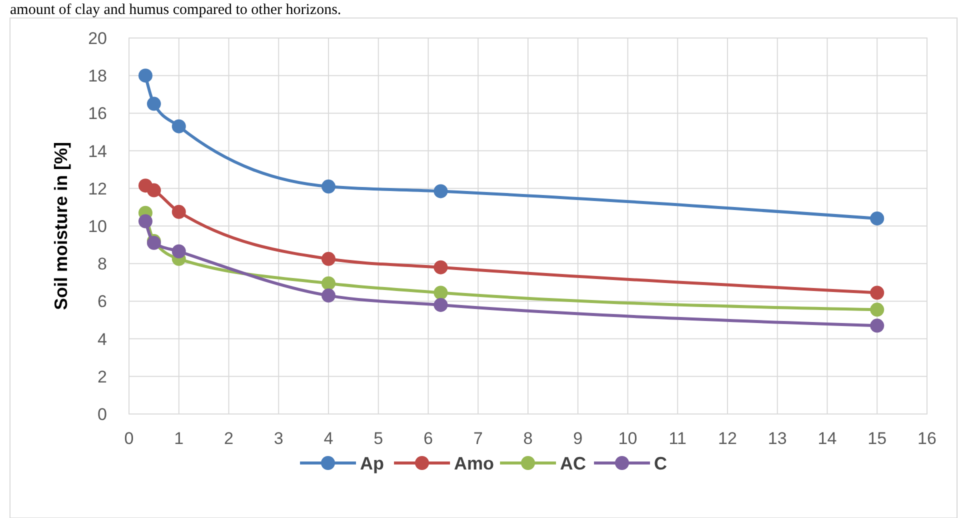 The width and height of the screenshot is (958, 518). What do you see at coordinates (578, 438) in the screenshot?
I see `x-tick-label: 9` at bounding box center [578, 438].